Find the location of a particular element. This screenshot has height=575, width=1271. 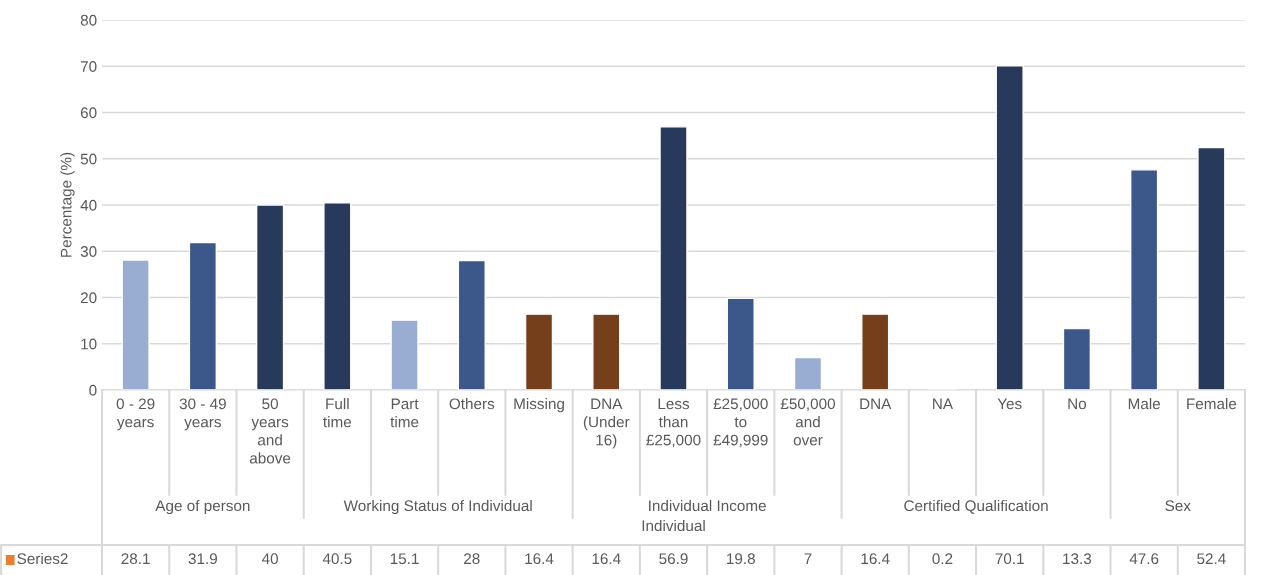

x-tick-label: Female is located at coordinates (1212, 404).